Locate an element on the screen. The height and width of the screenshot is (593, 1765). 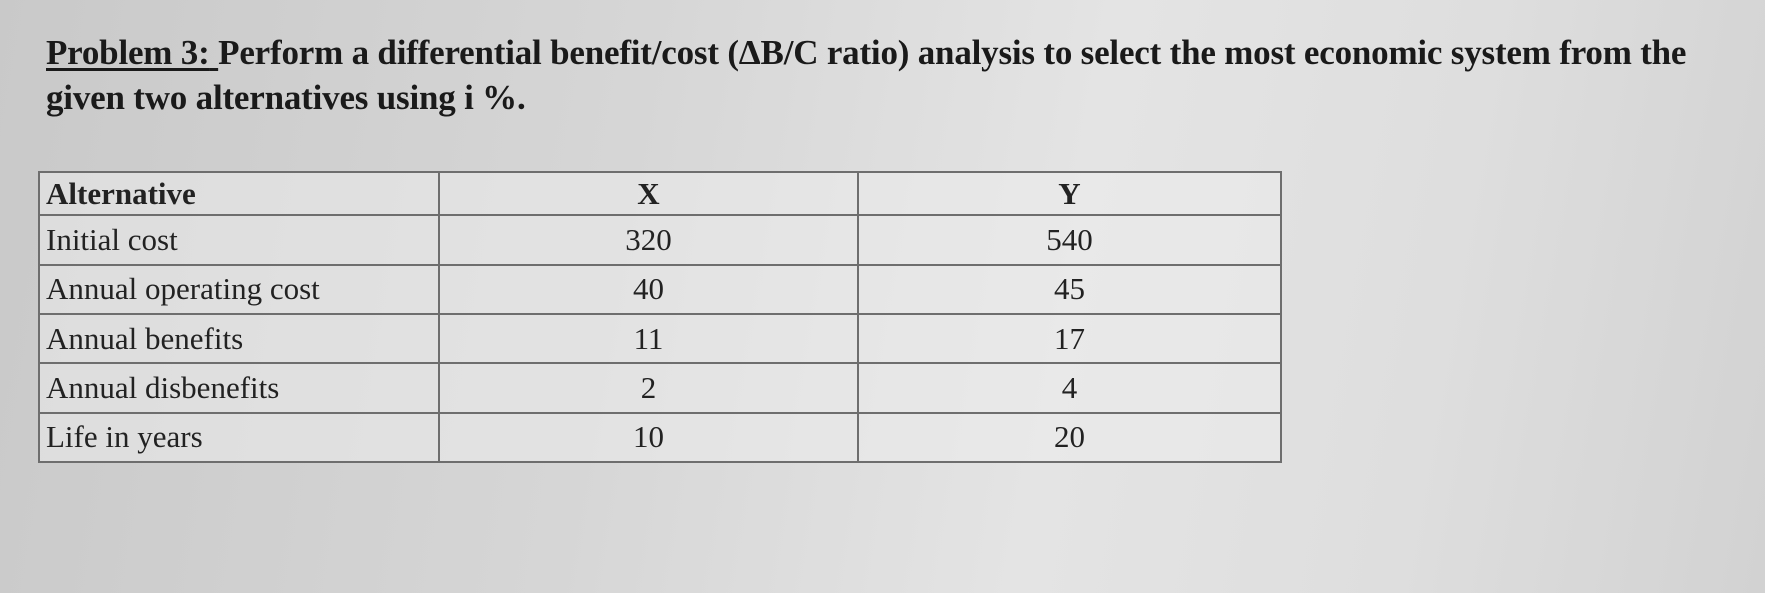
cell-x: 2 is located at coordinates (648, 388).